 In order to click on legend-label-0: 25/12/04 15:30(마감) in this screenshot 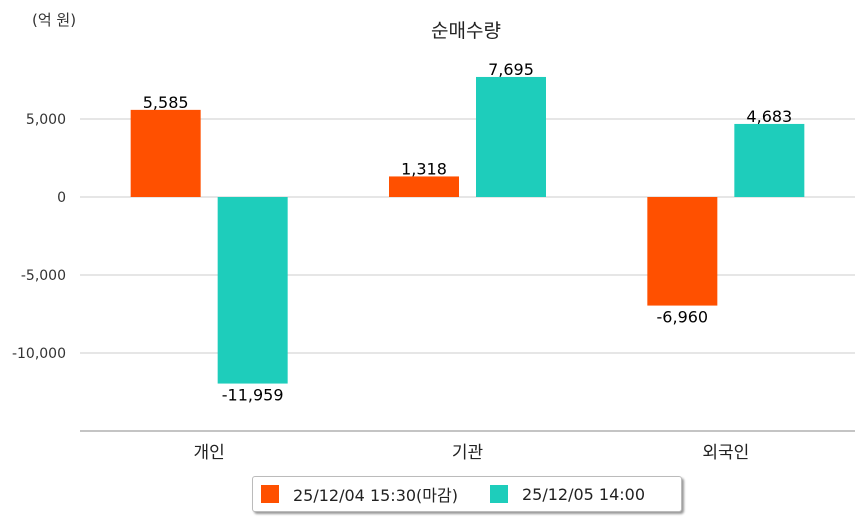, I will do `click(375, 495)`.